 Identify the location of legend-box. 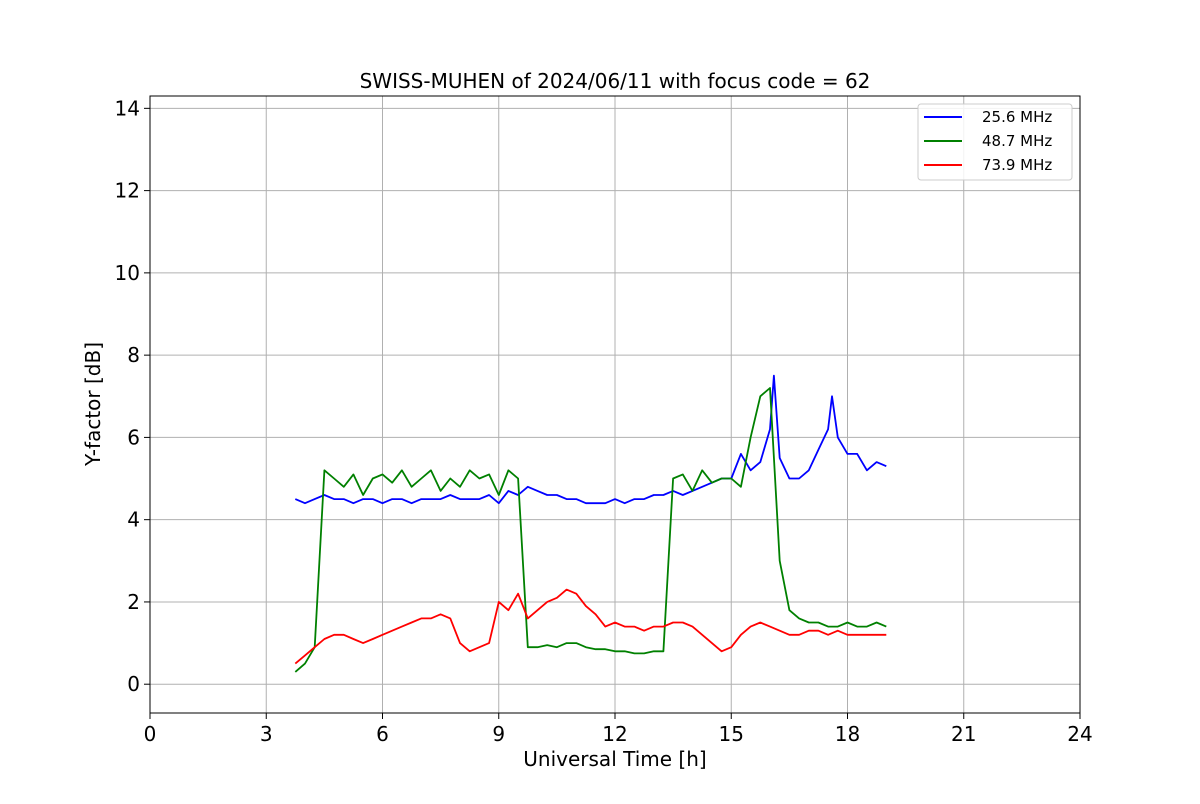
(995, 142).